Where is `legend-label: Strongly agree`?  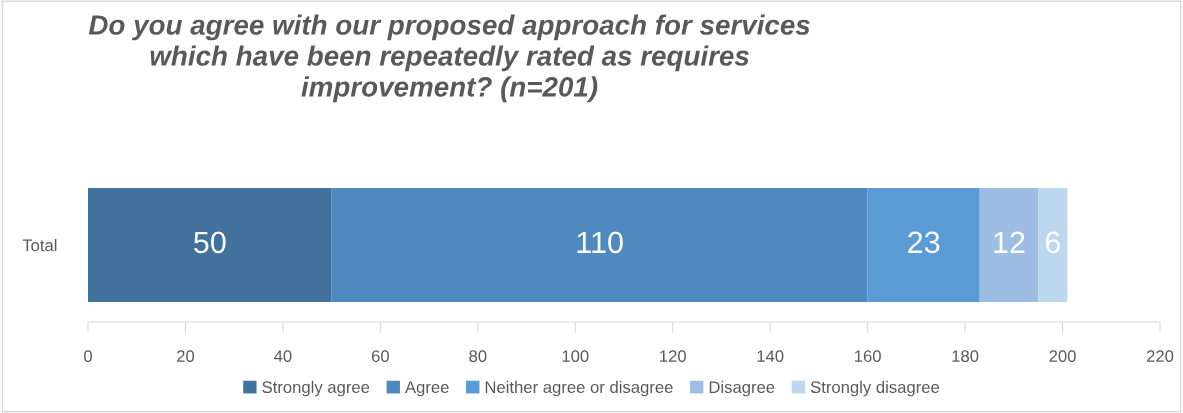 legend-label: Strongly agree is located at coordinates (316, 388).